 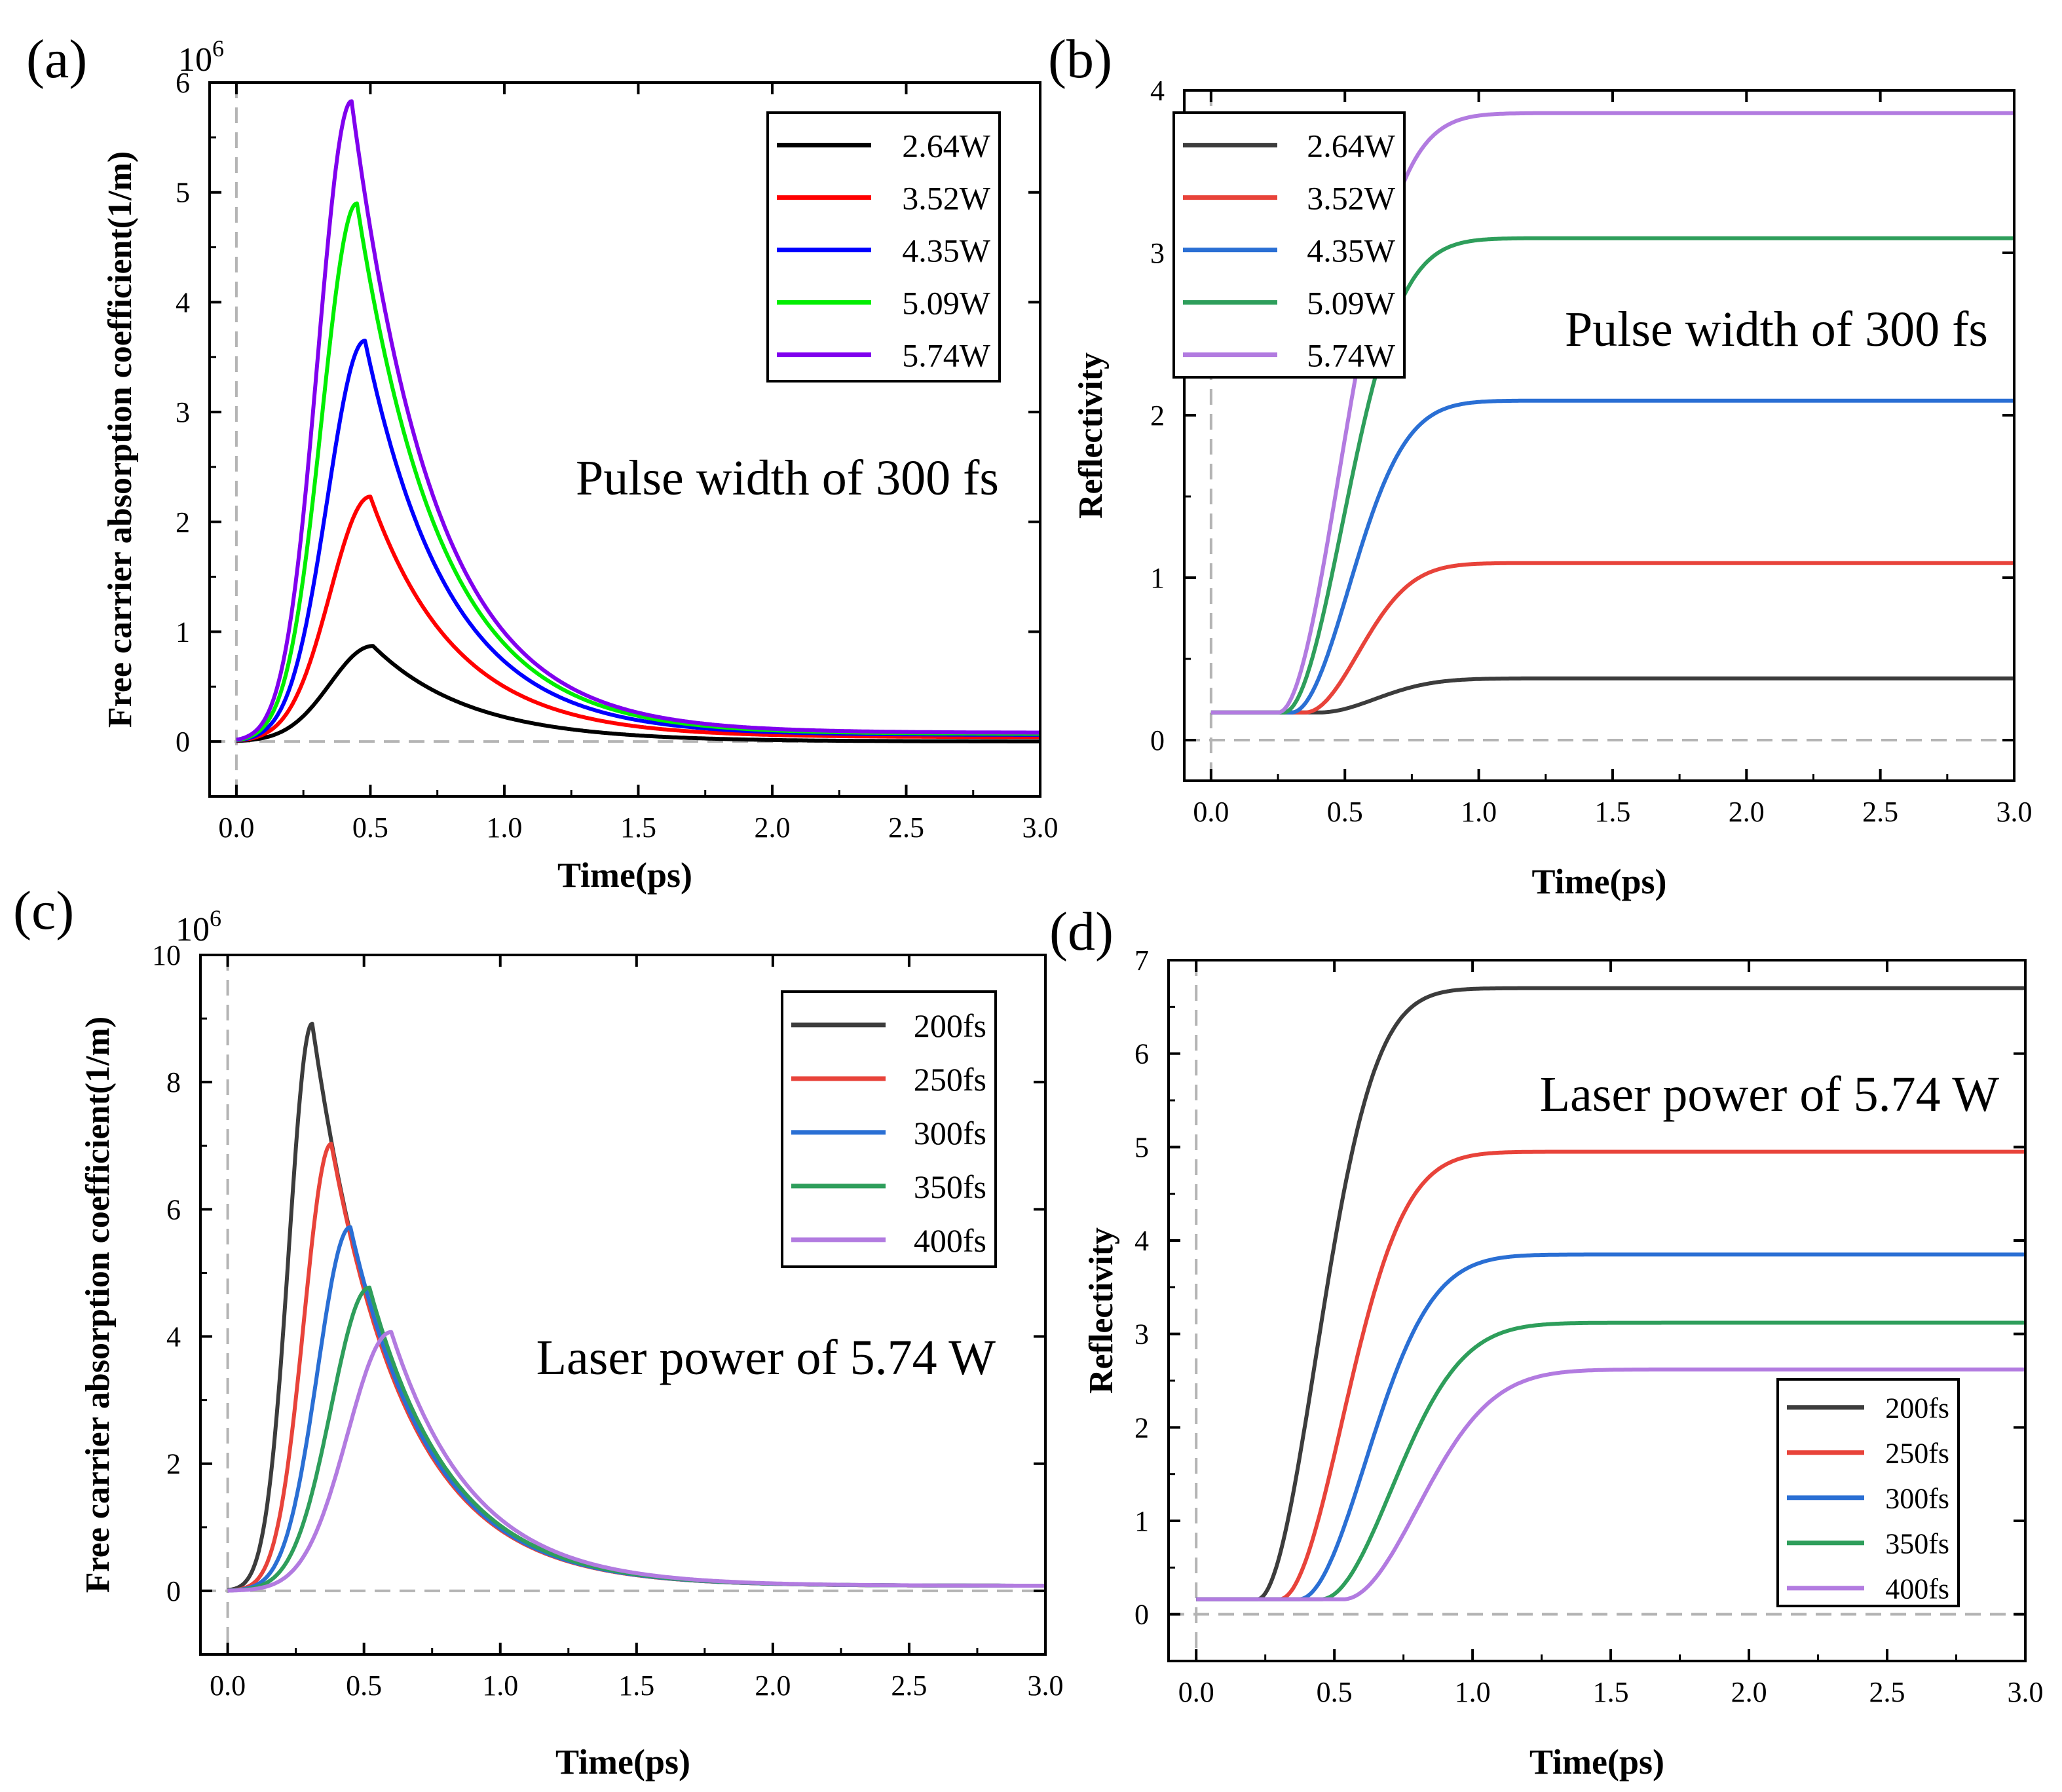 I want to click on y-axis-title: Reflectivity, so click(x=1091, y=435).